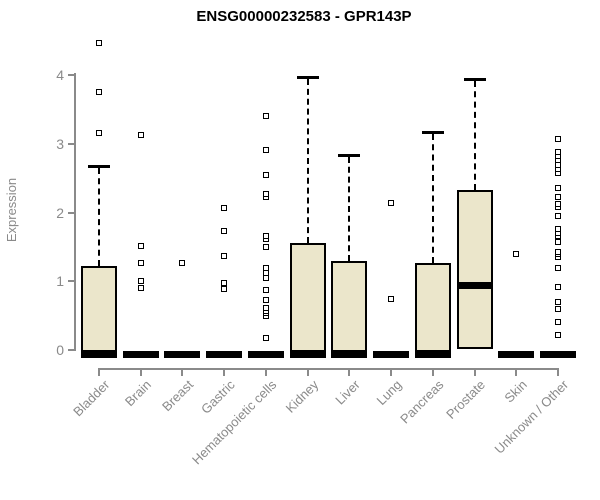 The image size is (600, 500). I want to click on y-axis-tick-label: 0, so click(60, 350).